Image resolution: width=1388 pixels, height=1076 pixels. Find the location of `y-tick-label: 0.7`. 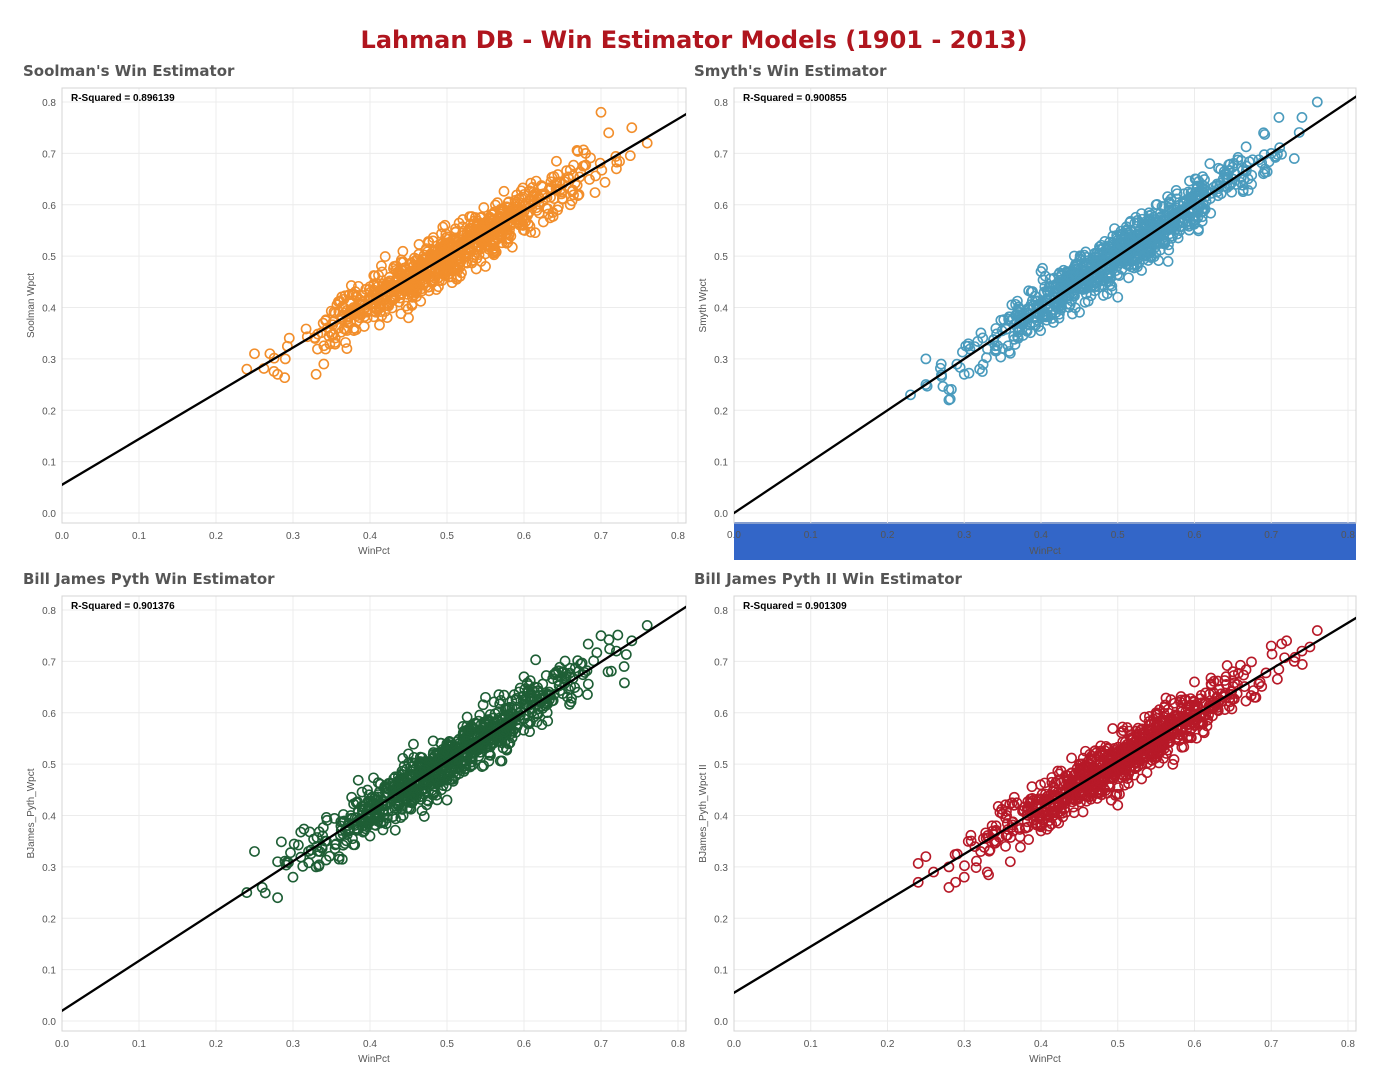

y-tick-label: 0.7 is located at coordinates (721, 154).